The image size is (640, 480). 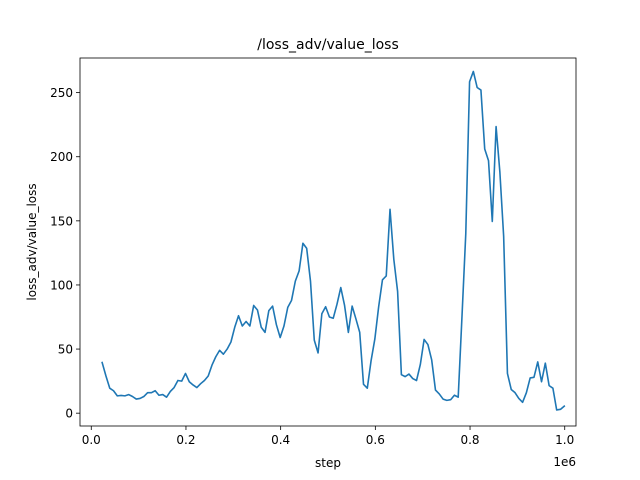 I want to click on y-tick-label: 200, so click(x=61, y=157).